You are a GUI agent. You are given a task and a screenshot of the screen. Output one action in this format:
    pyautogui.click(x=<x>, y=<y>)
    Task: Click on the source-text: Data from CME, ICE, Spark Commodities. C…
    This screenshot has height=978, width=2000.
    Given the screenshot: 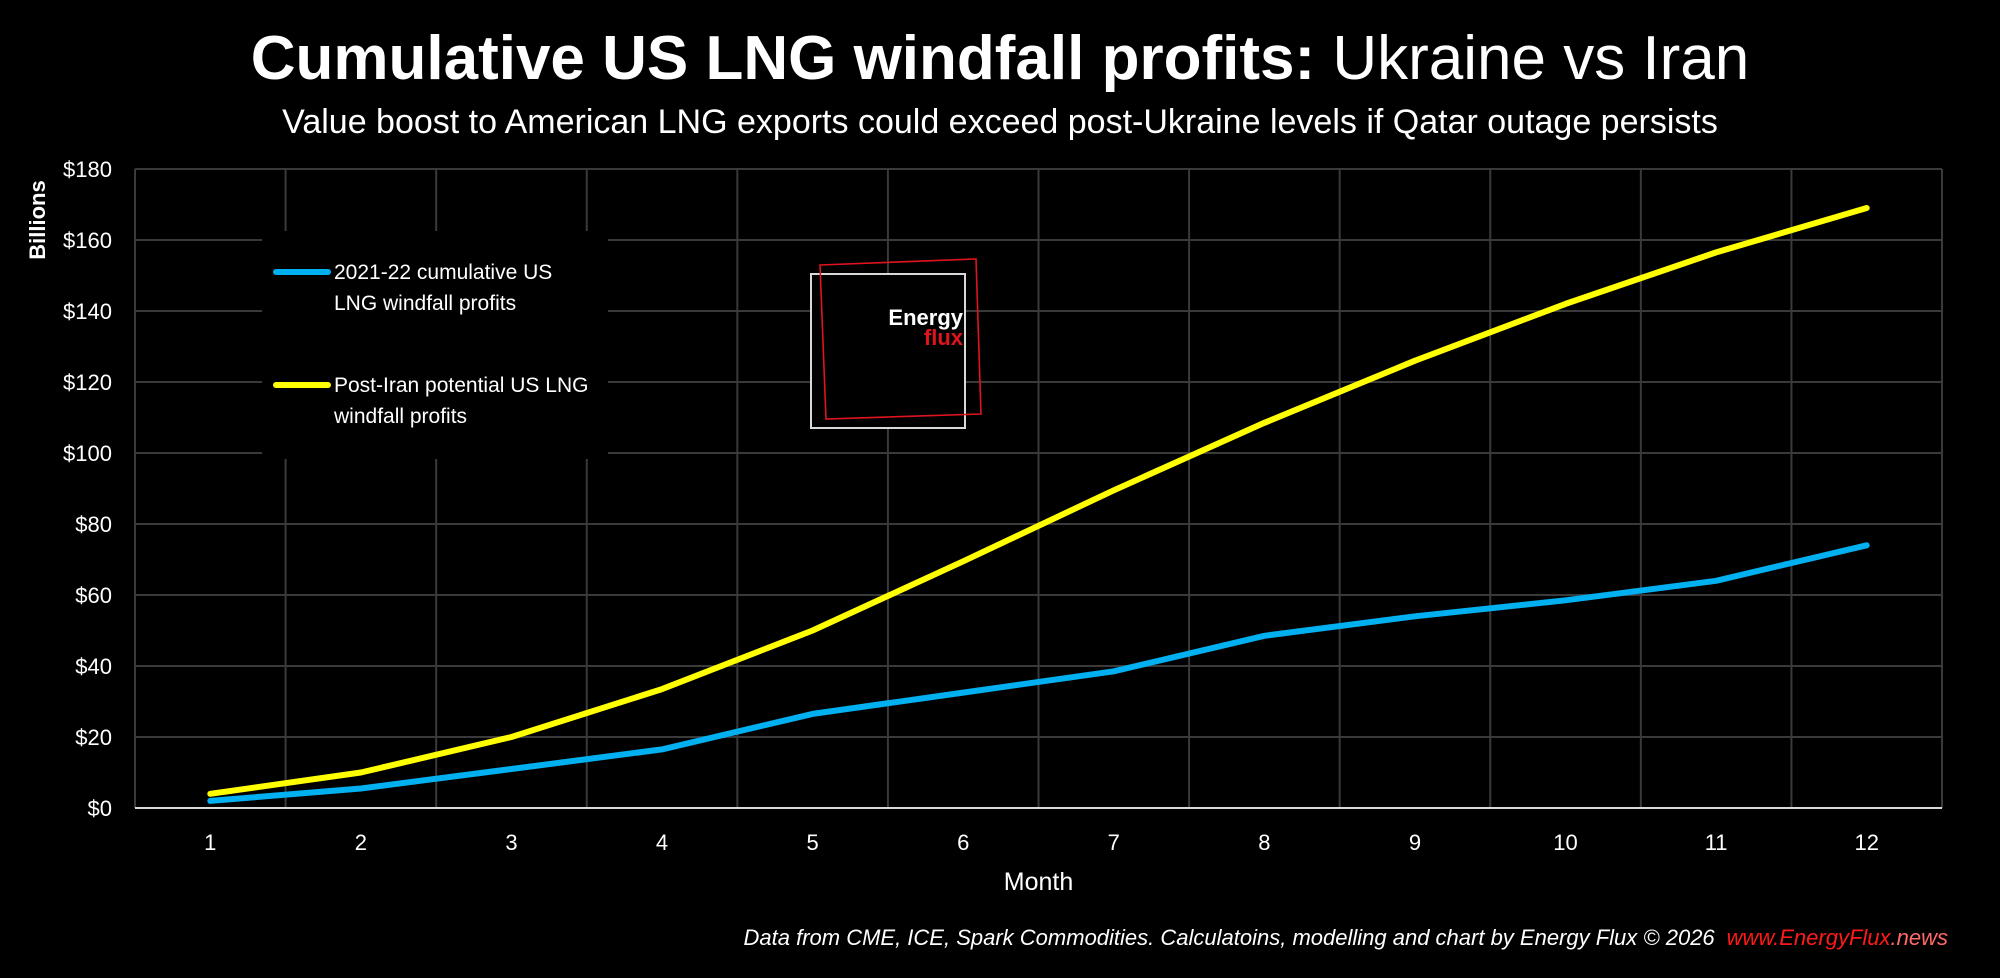 What is the action you would take?
    pyautogui.click(x=1229, y=937)
    